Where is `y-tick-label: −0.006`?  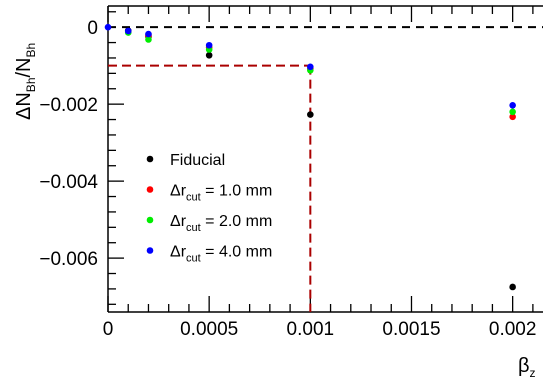 y-tick-label: −0.006 is located at coordinates (68, 259).